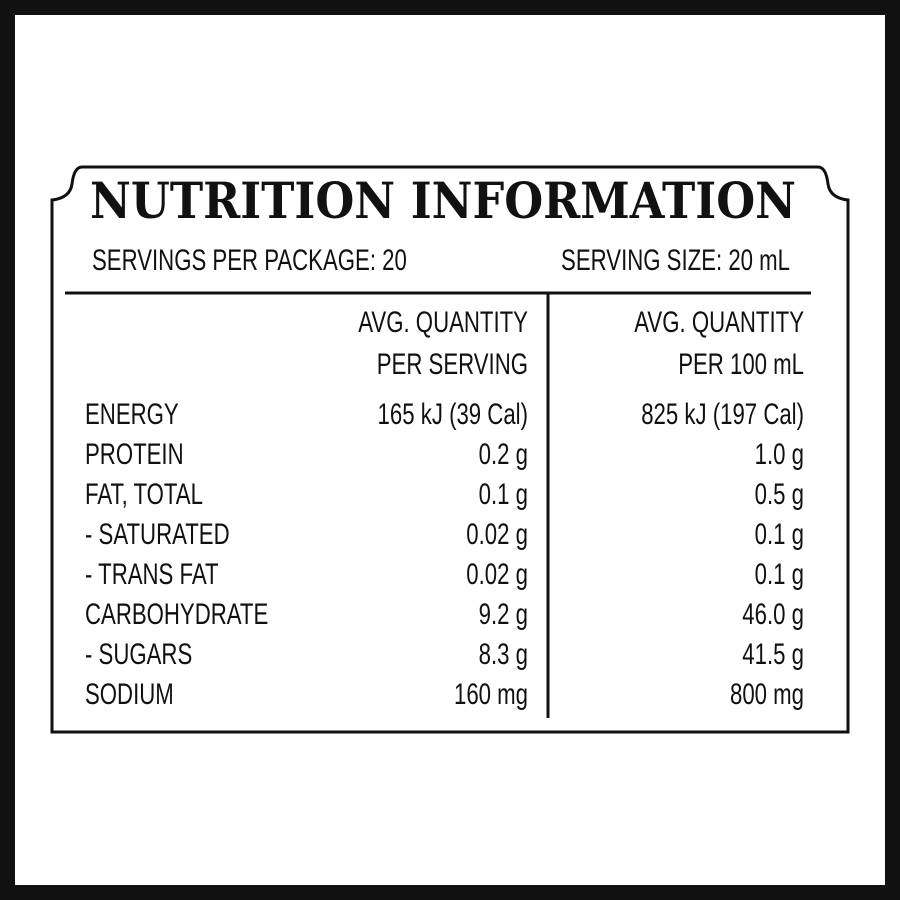  I want to click on per-100ml: 800 mg, so click(767, 694).